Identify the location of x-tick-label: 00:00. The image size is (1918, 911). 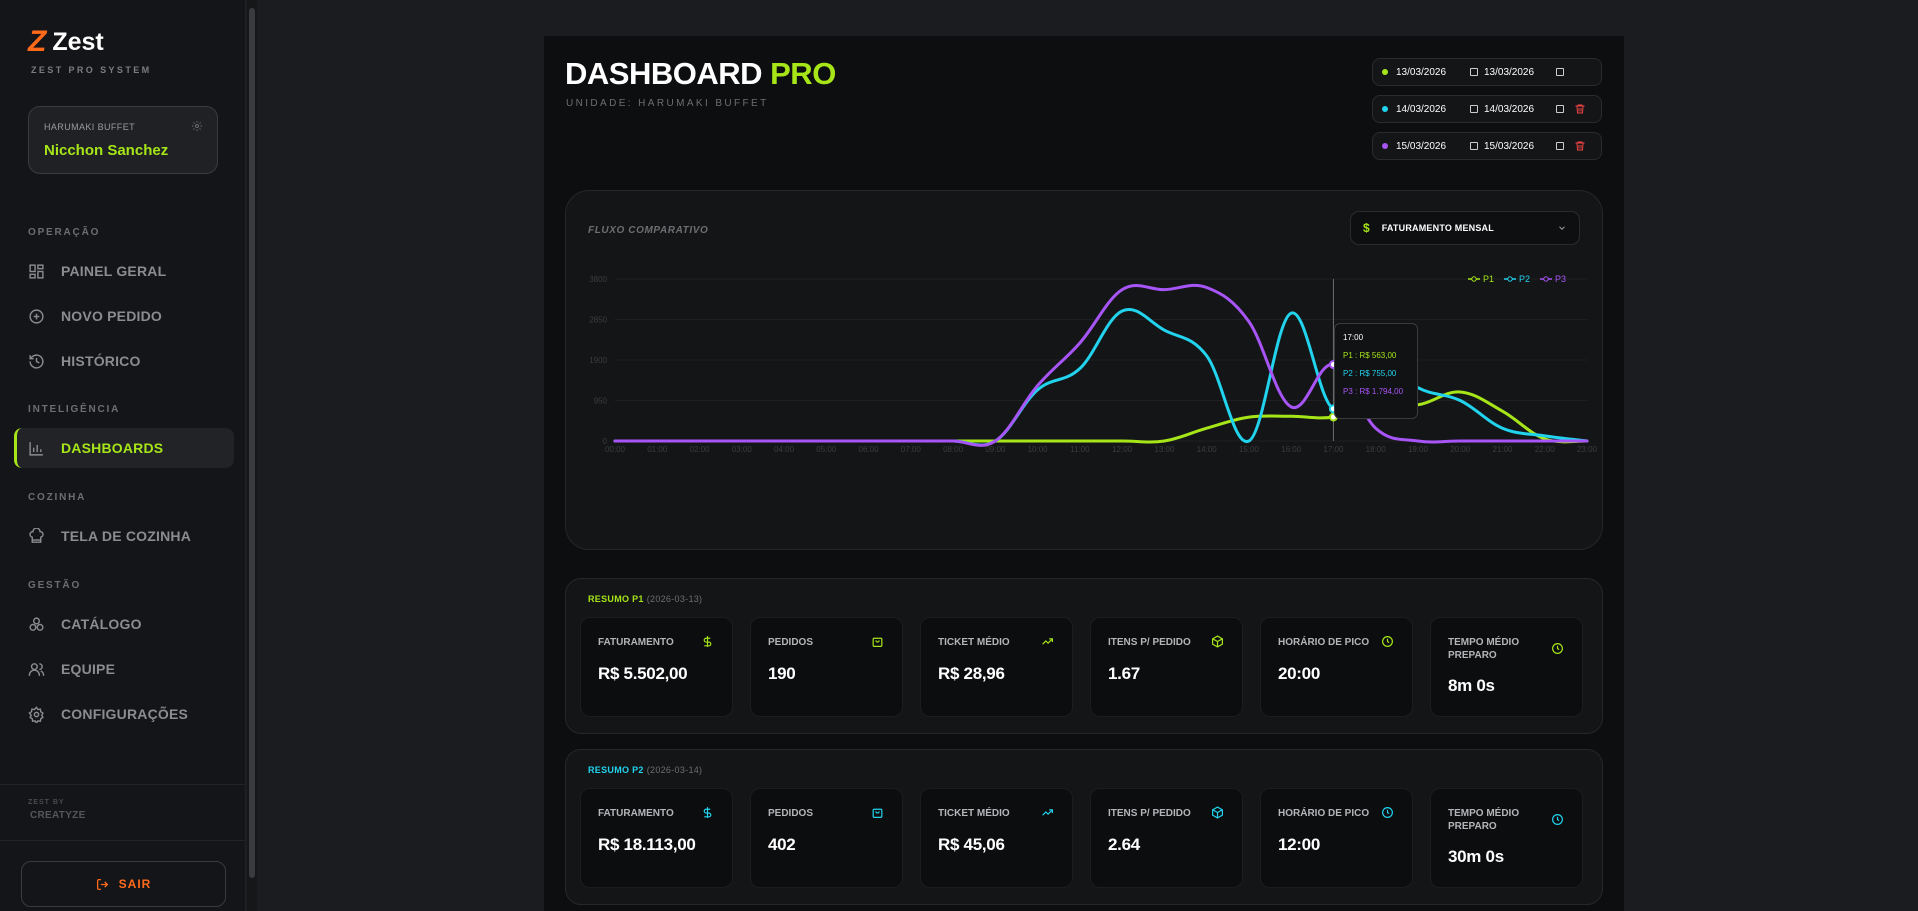
(615, 449).